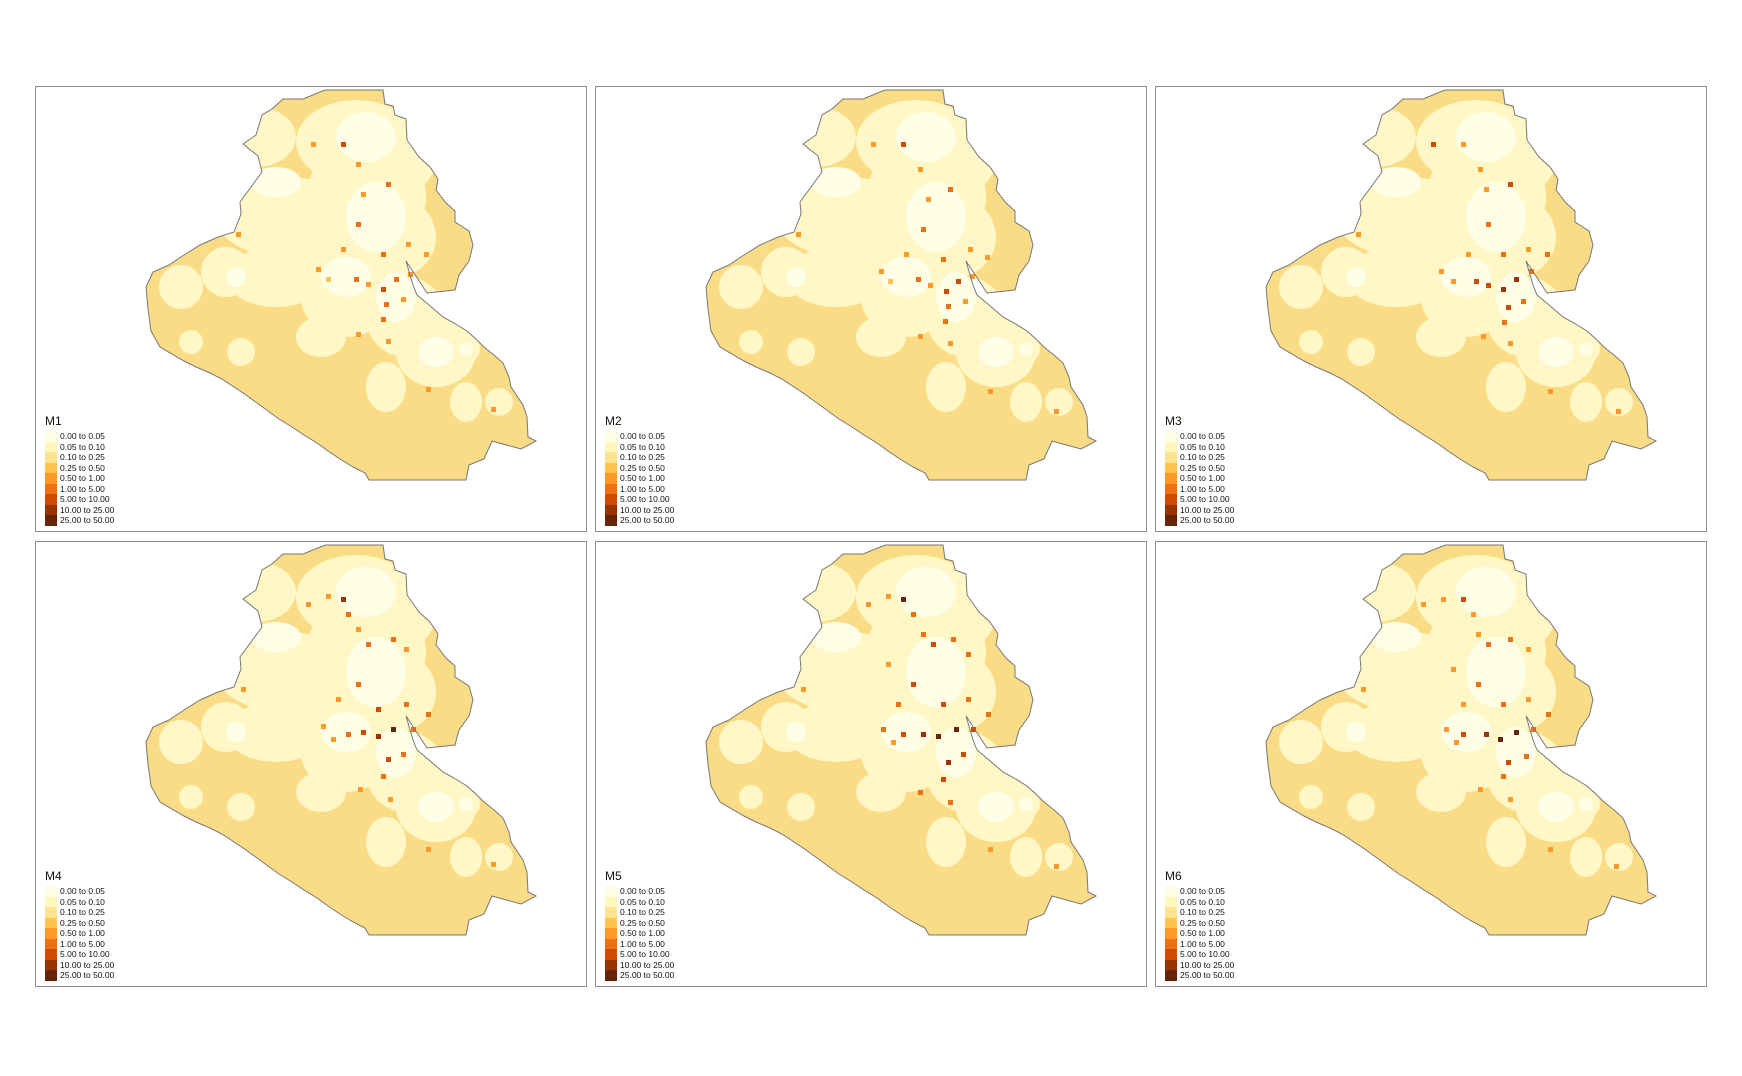  Describe the element at coordinates (1202, 933) in the screenshot. I see `legend-label: 0.50 to 1.00` at that location.